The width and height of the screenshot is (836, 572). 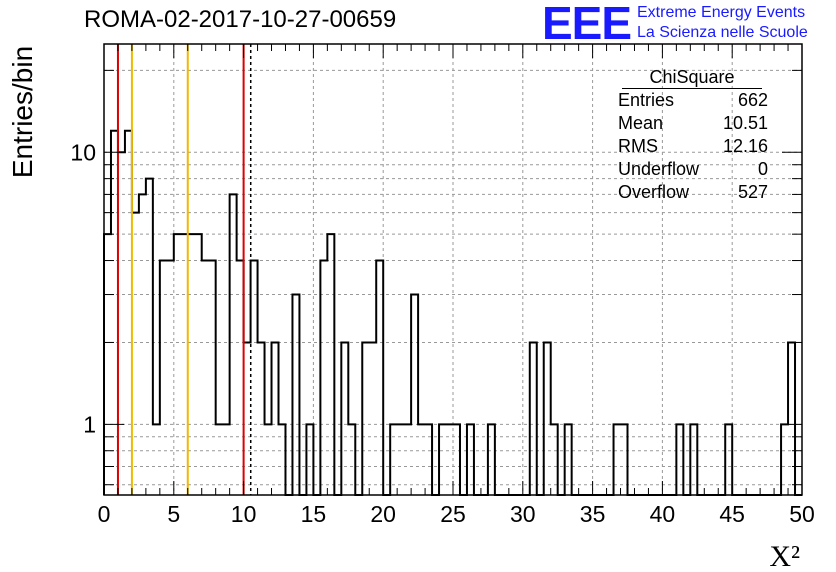 I want to click on logo-line-1: Extreme Energy Events, so click(x=721, y=12).